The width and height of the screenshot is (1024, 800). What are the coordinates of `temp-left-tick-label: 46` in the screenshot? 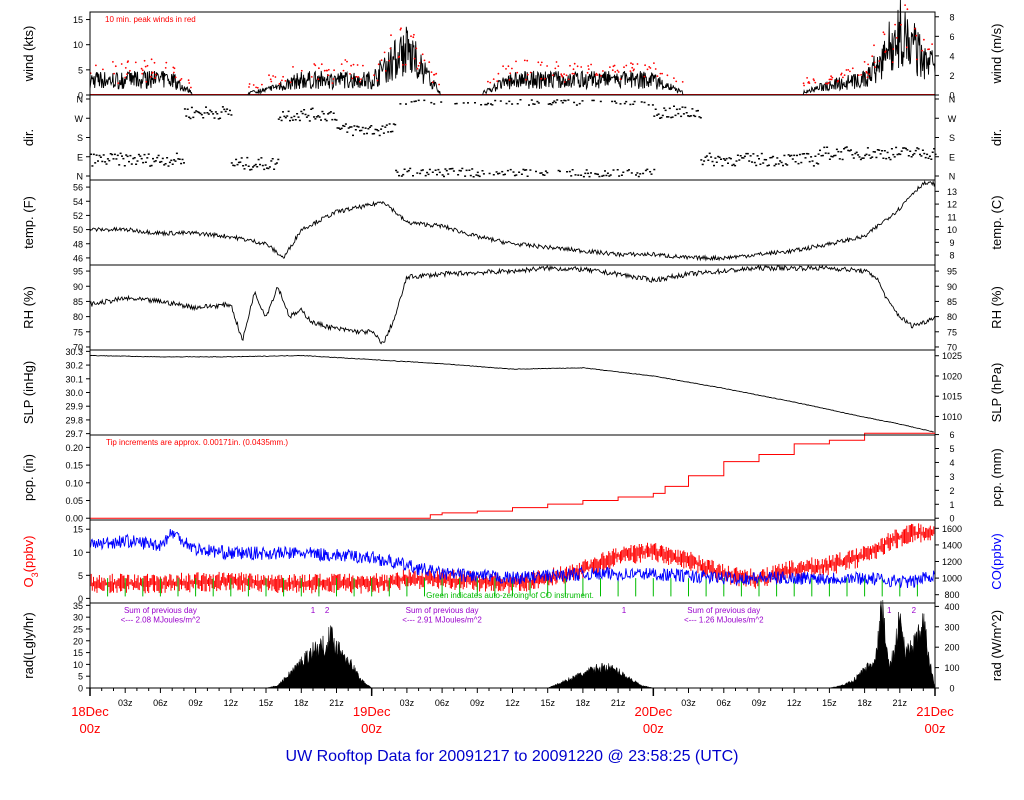 It's located at (78, 258).